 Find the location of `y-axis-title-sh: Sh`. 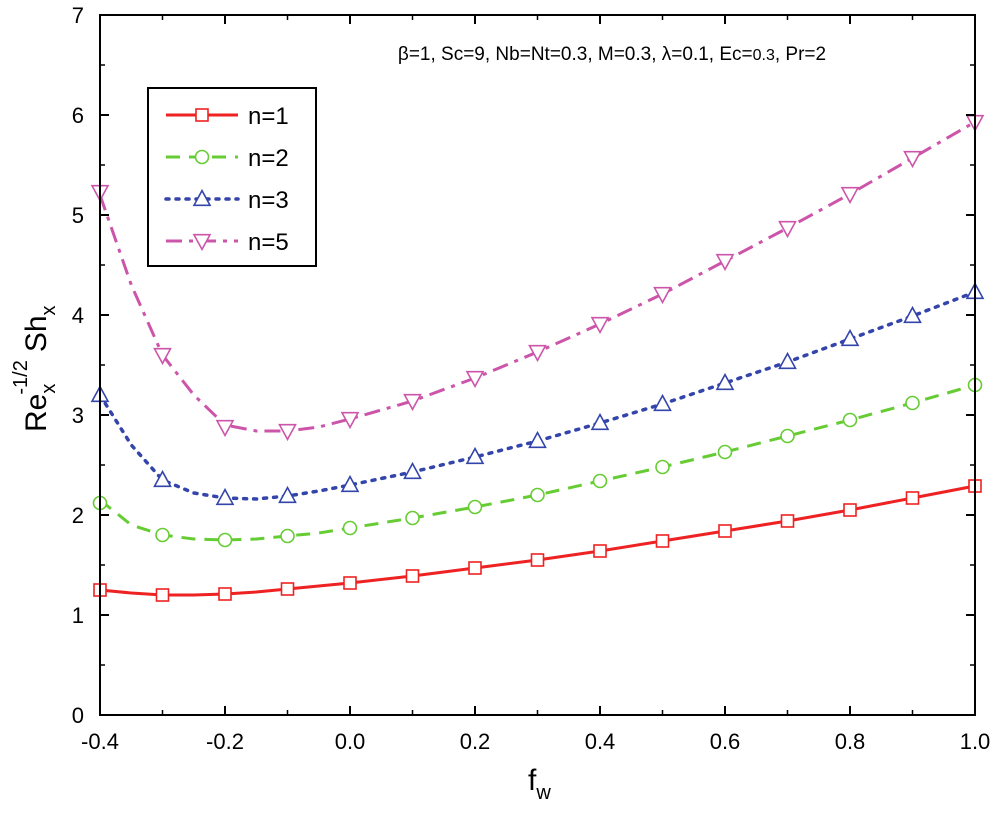

y-axis-title-sh: Sh is located at coordinates (36, 333).